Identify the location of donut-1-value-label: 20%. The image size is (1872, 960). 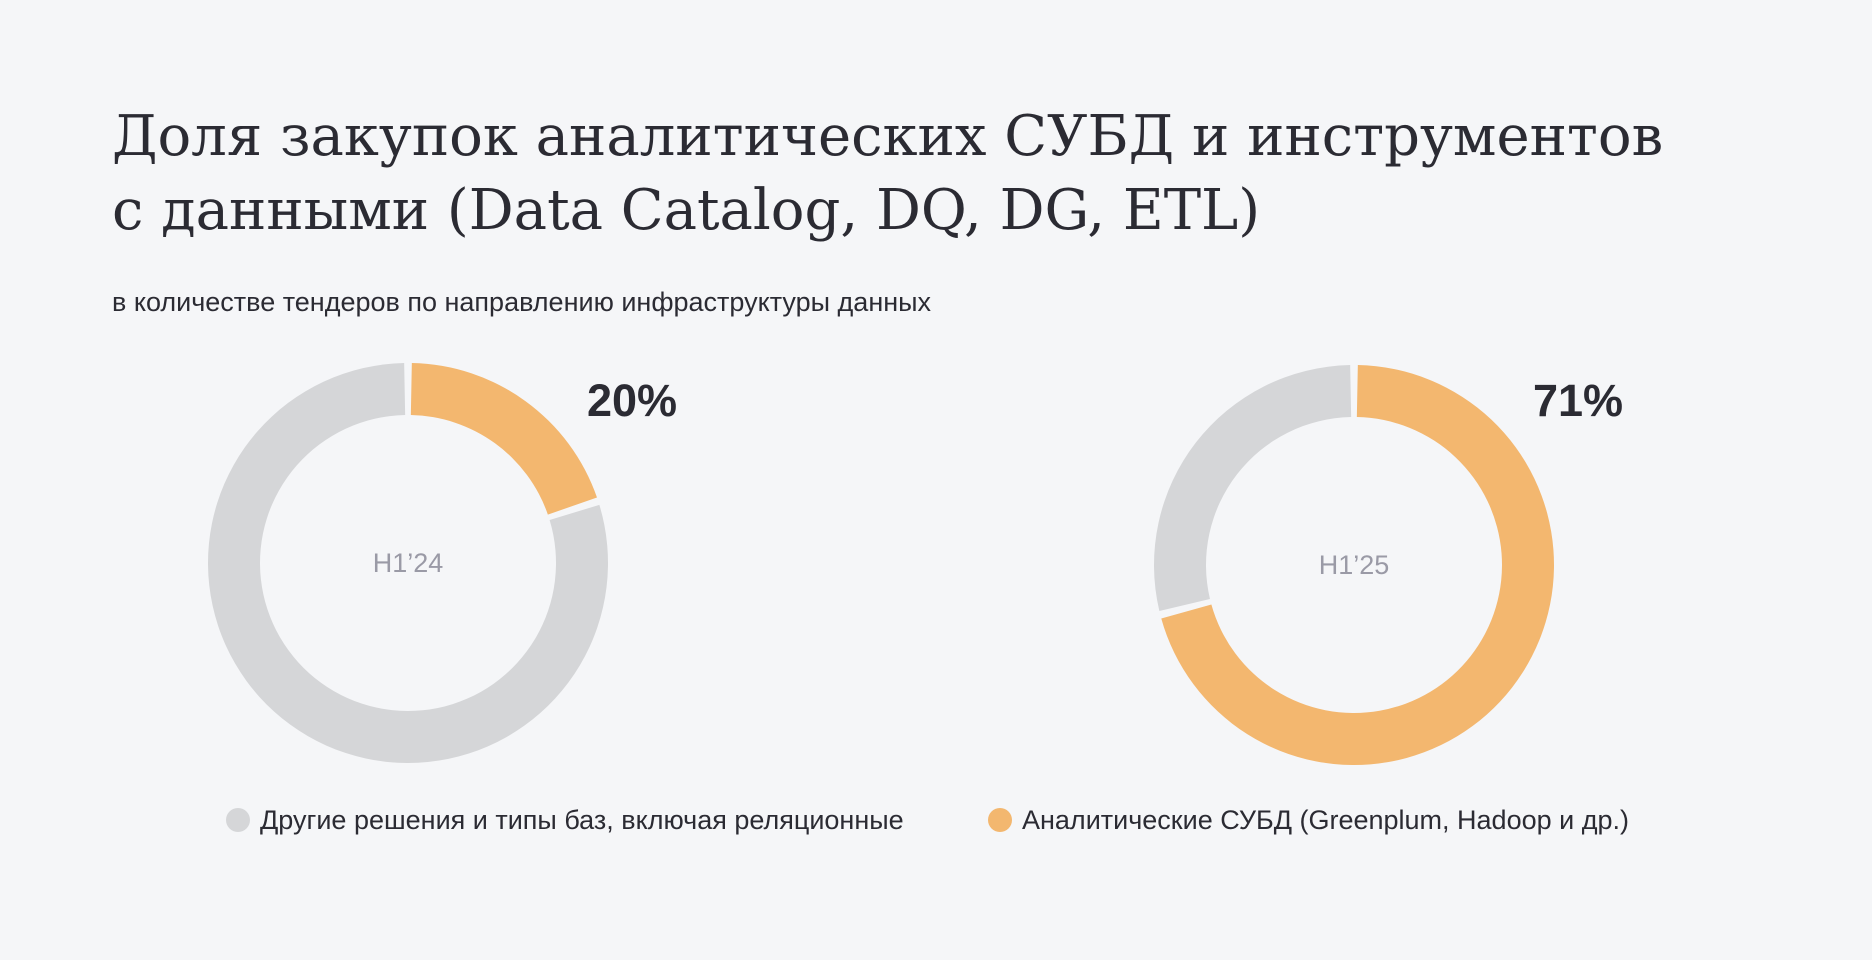
(632, 400).